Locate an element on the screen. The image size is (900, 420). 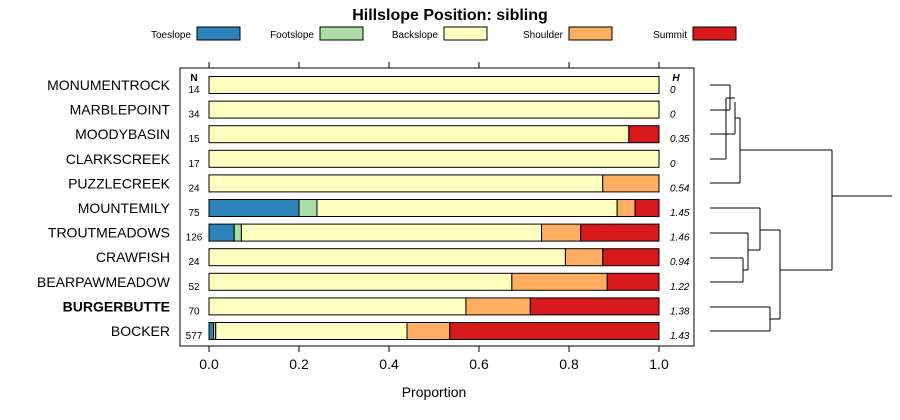
bar-moodybasin-backslope is located at coordinates (419, 134).